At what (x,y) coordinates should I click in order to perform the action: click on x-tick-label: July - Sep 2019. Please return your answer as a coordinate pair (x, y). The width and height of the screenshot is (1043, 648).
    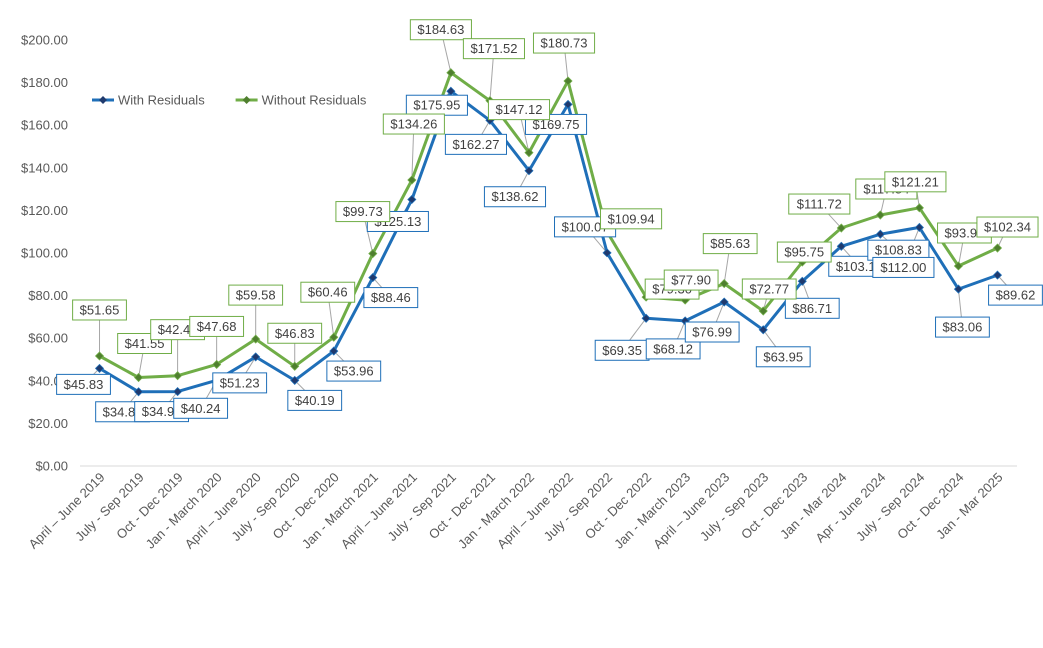
    Looking at the image, I should click on (109, 507).